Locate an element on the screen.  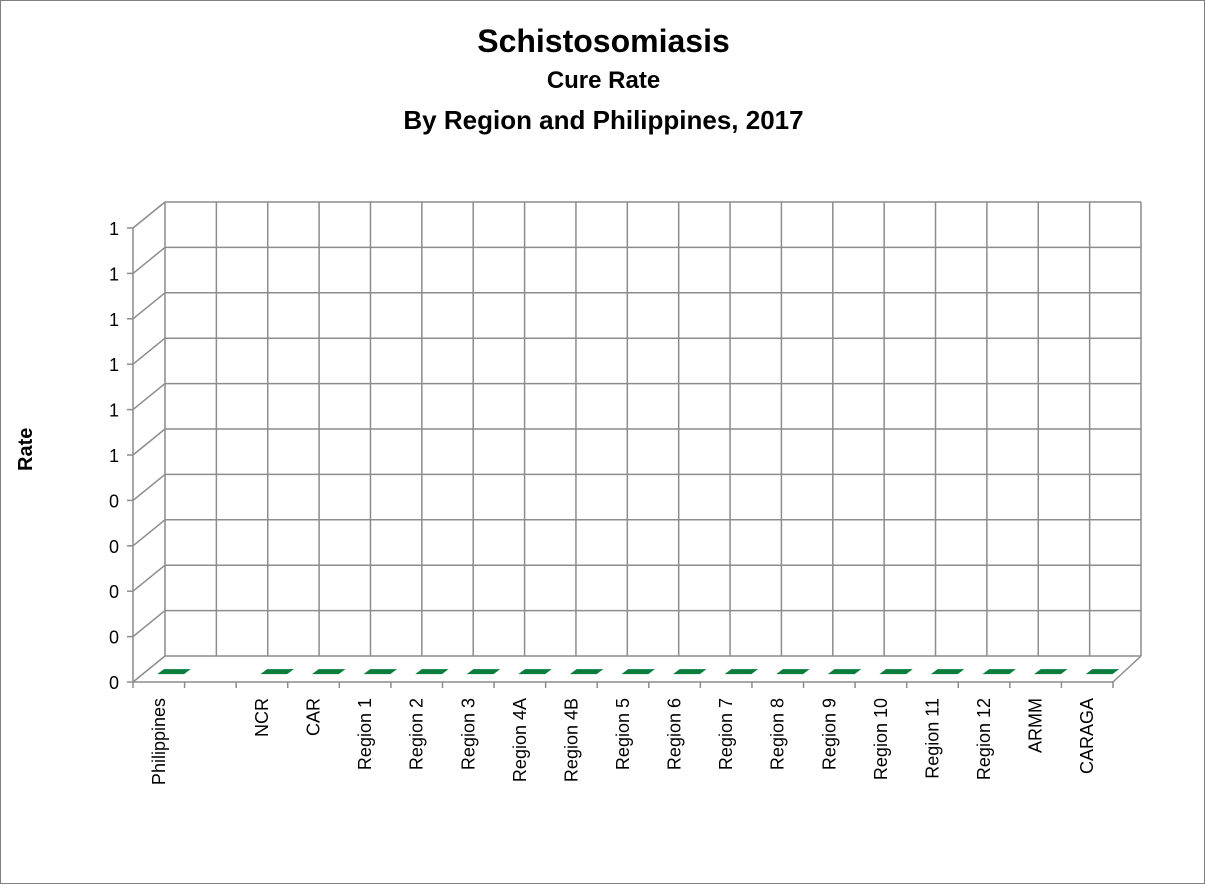
floor-right-edge is located at coordinates (1127, 669).